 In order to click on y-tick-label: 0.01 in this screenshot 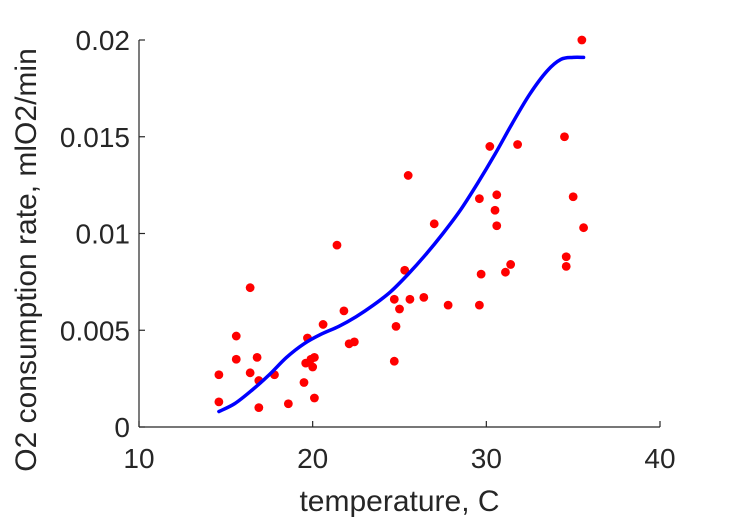, I will do `click(103, 234)`.